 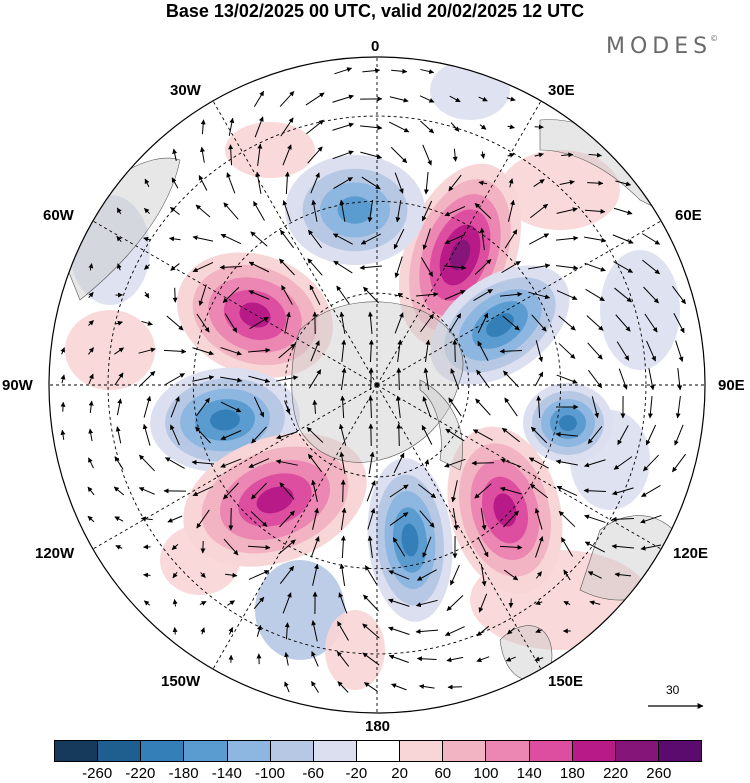 What do you see at coordinates (275, 500) in the screenshot?
I see `anomaly-center` at bounding box center [275, 500].